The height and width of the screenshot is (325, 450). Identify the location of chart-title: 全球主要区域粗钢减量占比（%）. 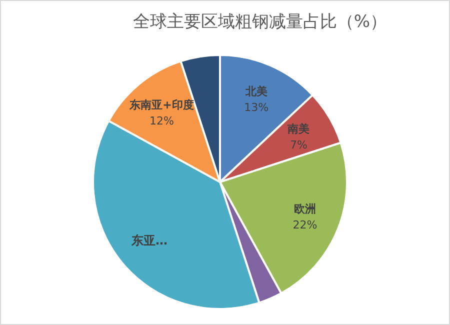
(260, 22).